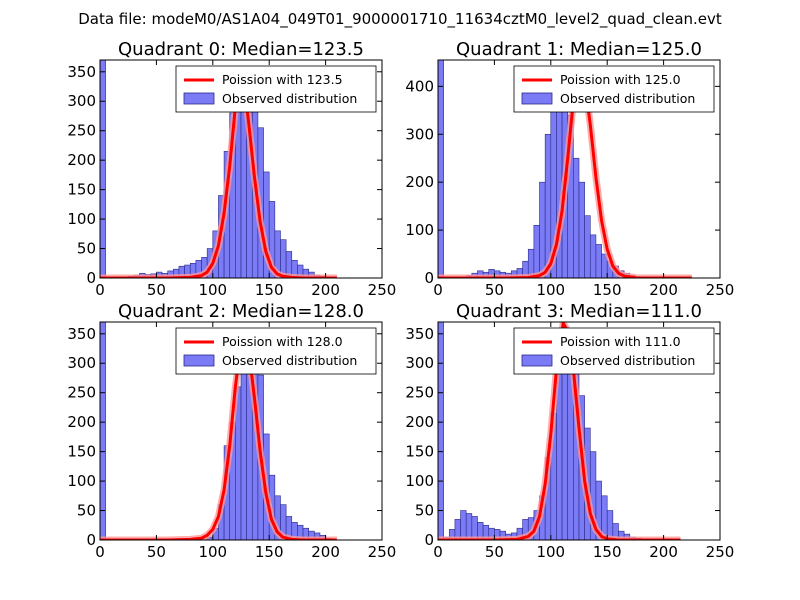 This screenshot has width=800, height=600. Describe the element at coordinates (241, 49) in the screenshot. I see `subplot-title: Quadrant 0: Median=123.5` at that location.